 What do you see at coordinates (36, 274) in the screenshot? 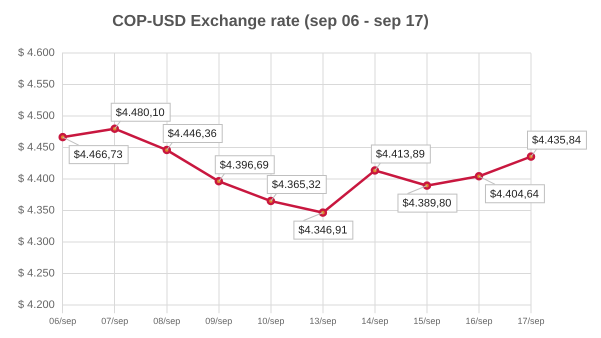
I see `y-tick-label: $ 4.250` at bounding box center [36, 274].